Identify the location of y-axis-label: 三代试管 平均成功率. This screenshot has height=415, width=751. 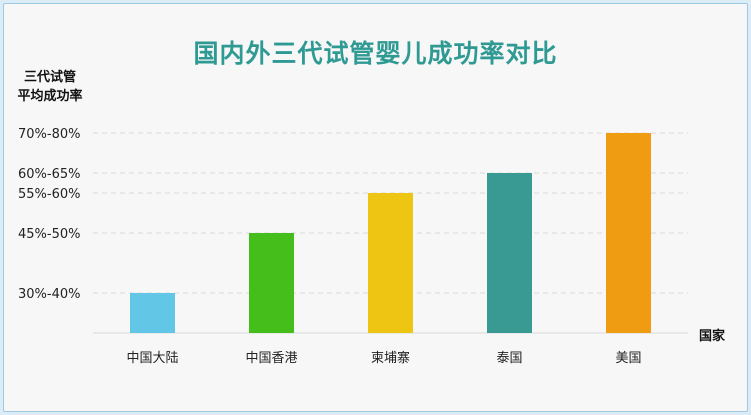
(50, 87).